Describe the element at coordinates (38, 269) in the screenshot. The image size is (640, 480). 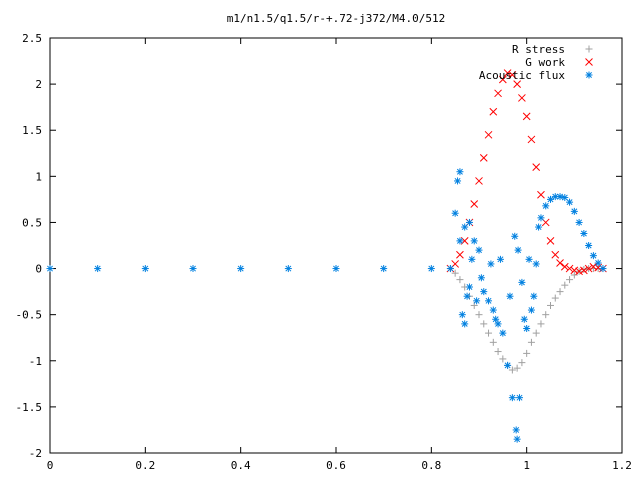
I see `y-tick-label: 0` at that location.